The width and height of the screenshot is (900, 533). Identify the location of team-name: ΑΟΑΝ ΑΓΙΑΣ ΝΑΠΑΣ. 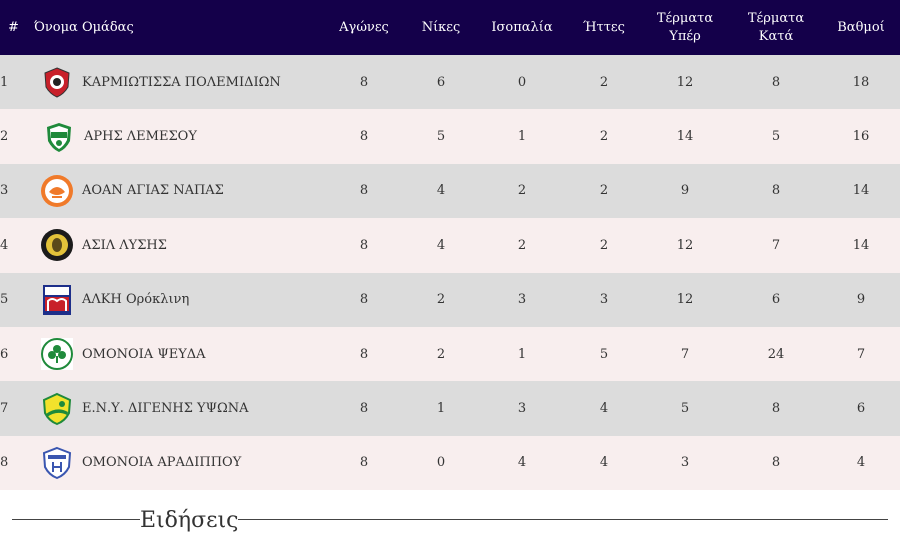
(153, 191).